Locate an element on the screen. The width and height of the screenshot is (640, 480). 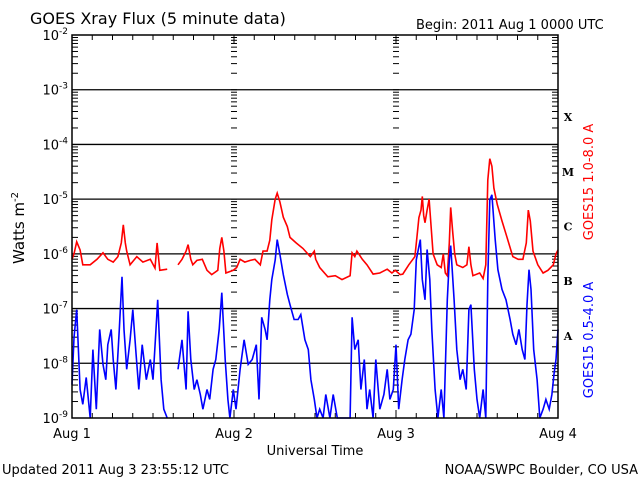
y-tick-label: 10⁻⁷ is located at coordinates (55, 309).